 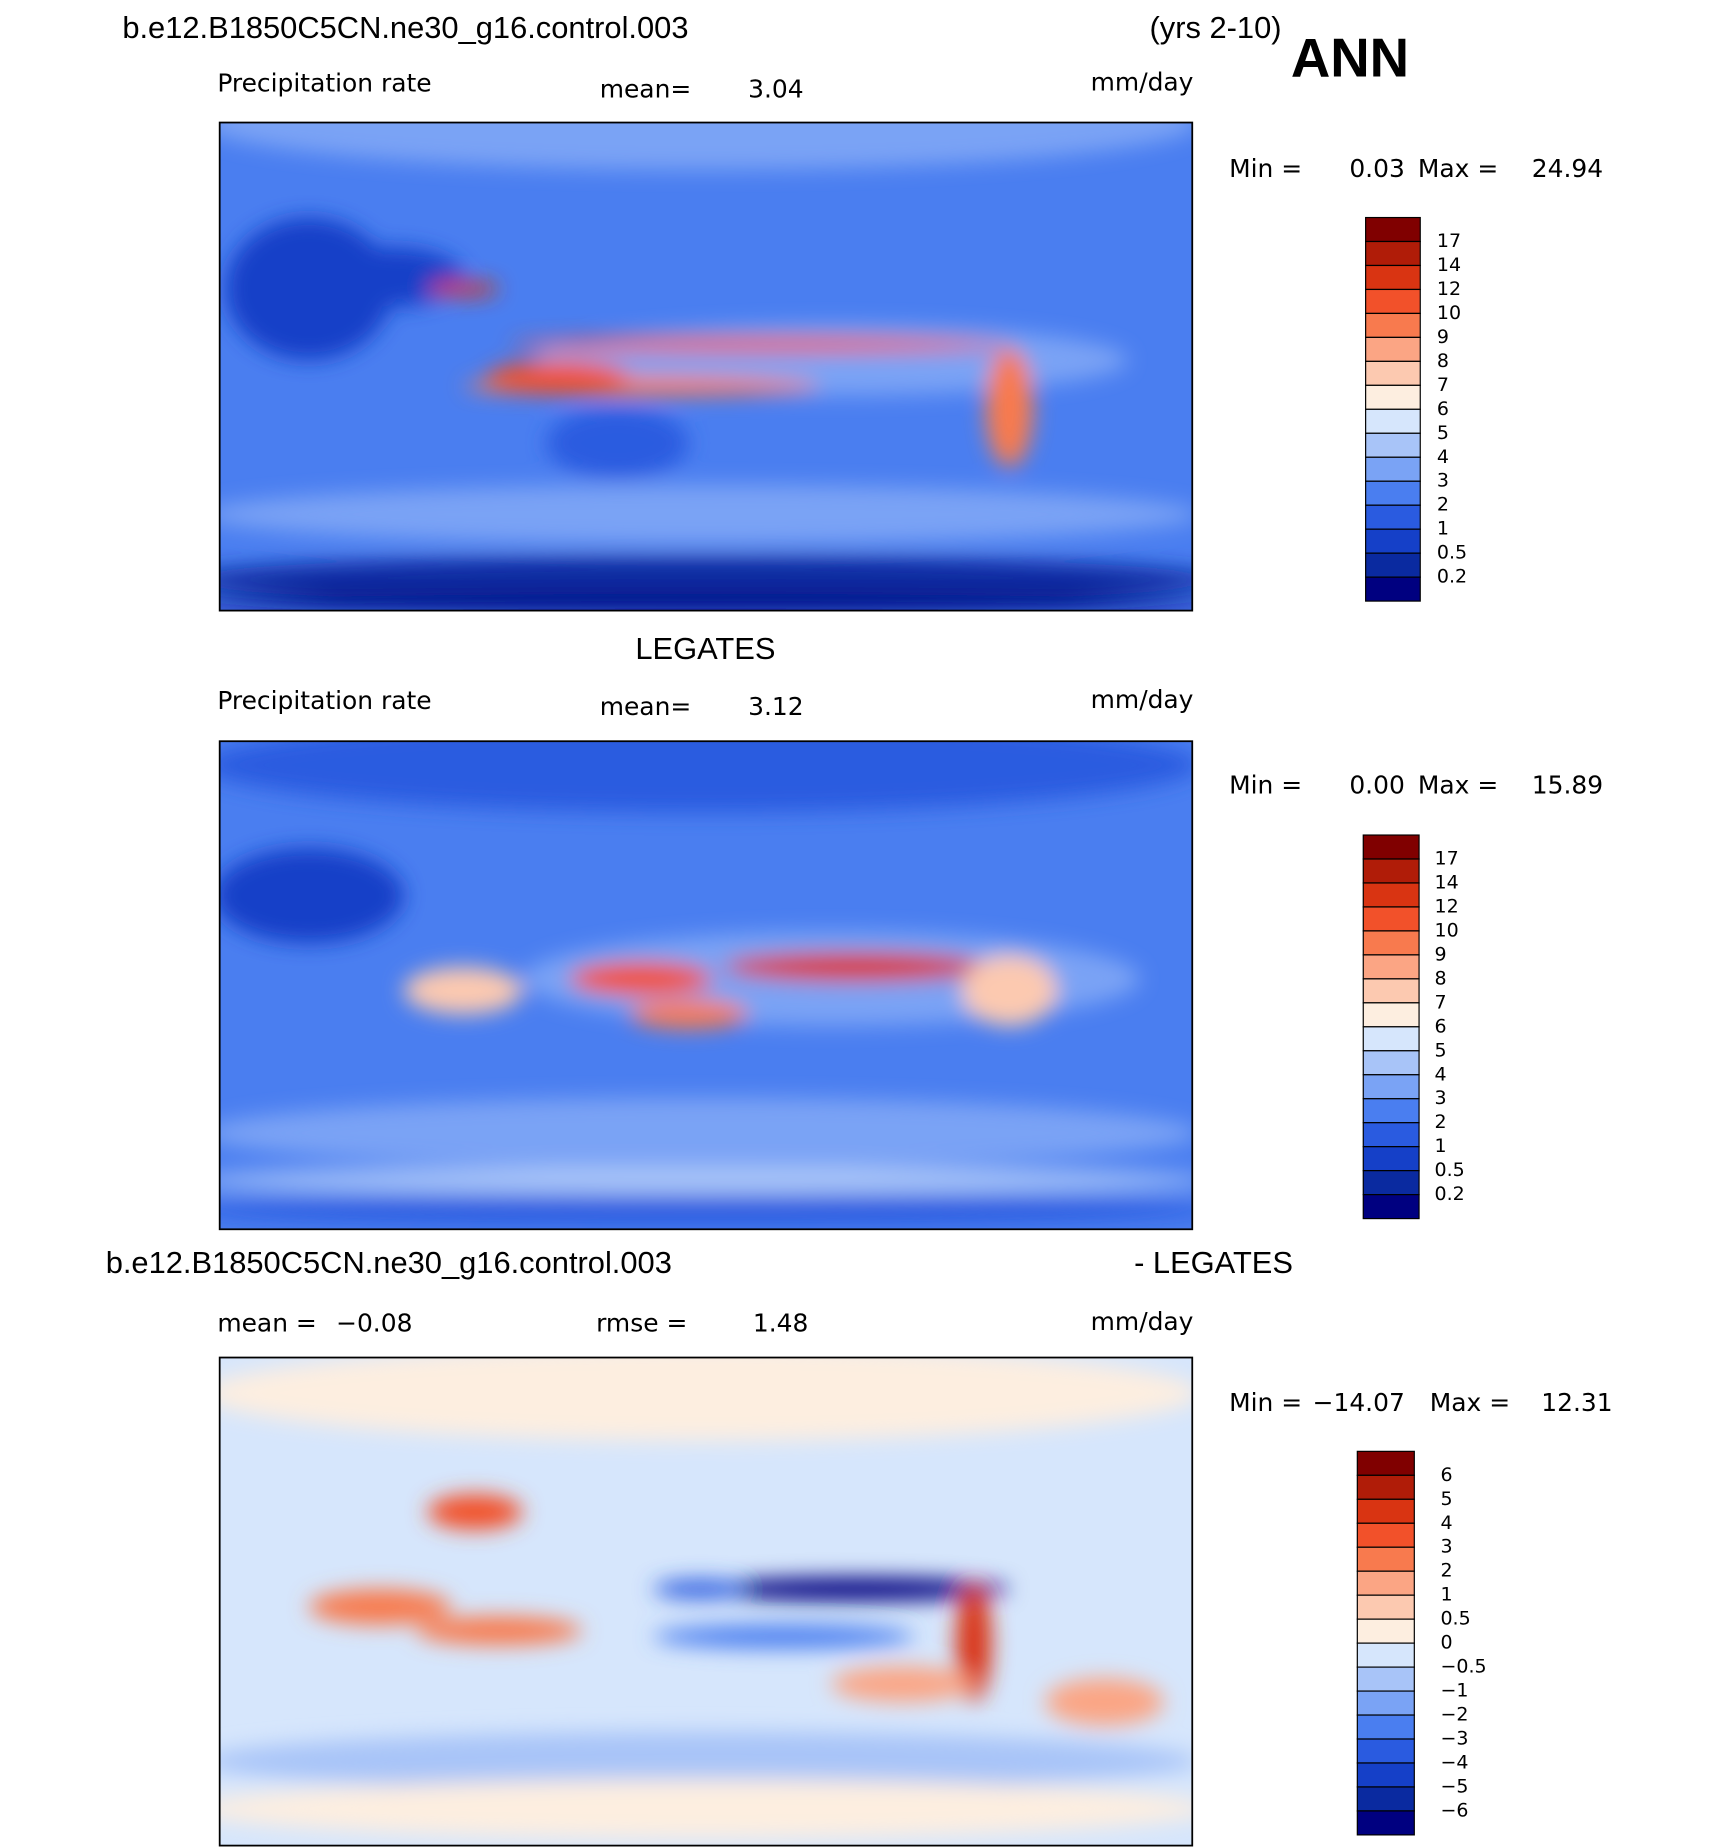 What do you see at coordinates (1142, 1321) in the screenshot?
I see `units: mm/day` at bounding box center [1142, 1321].